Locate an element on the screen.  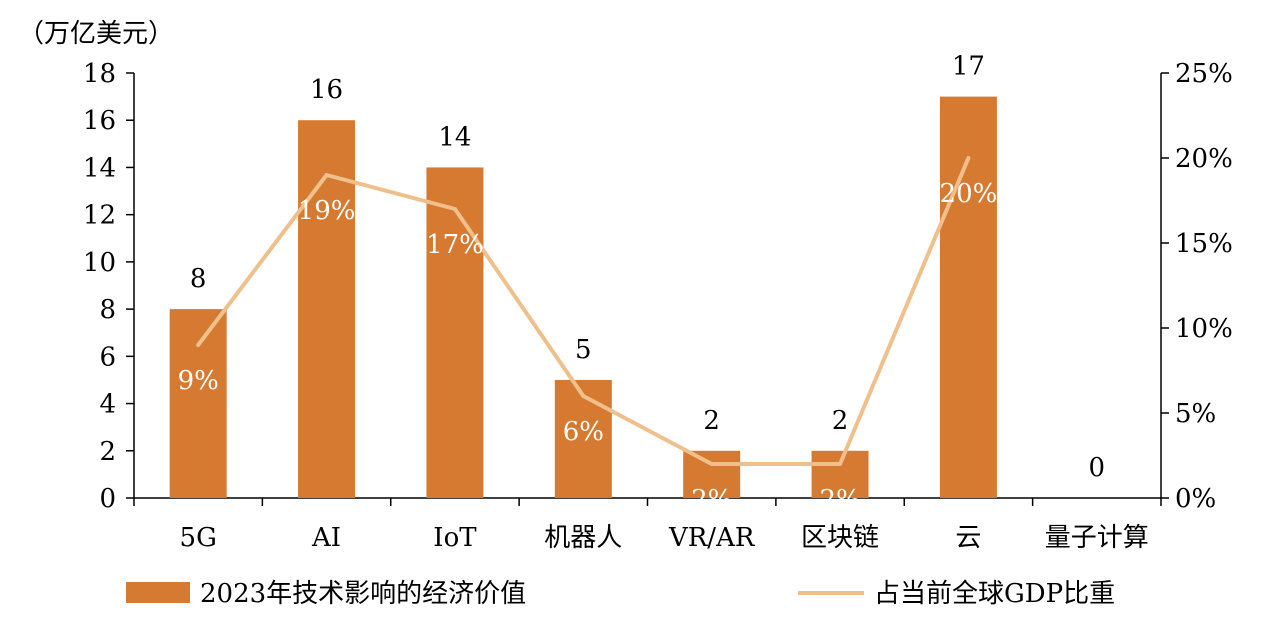
y-left-tick-label: 14 is located at coordinates (99, 168).